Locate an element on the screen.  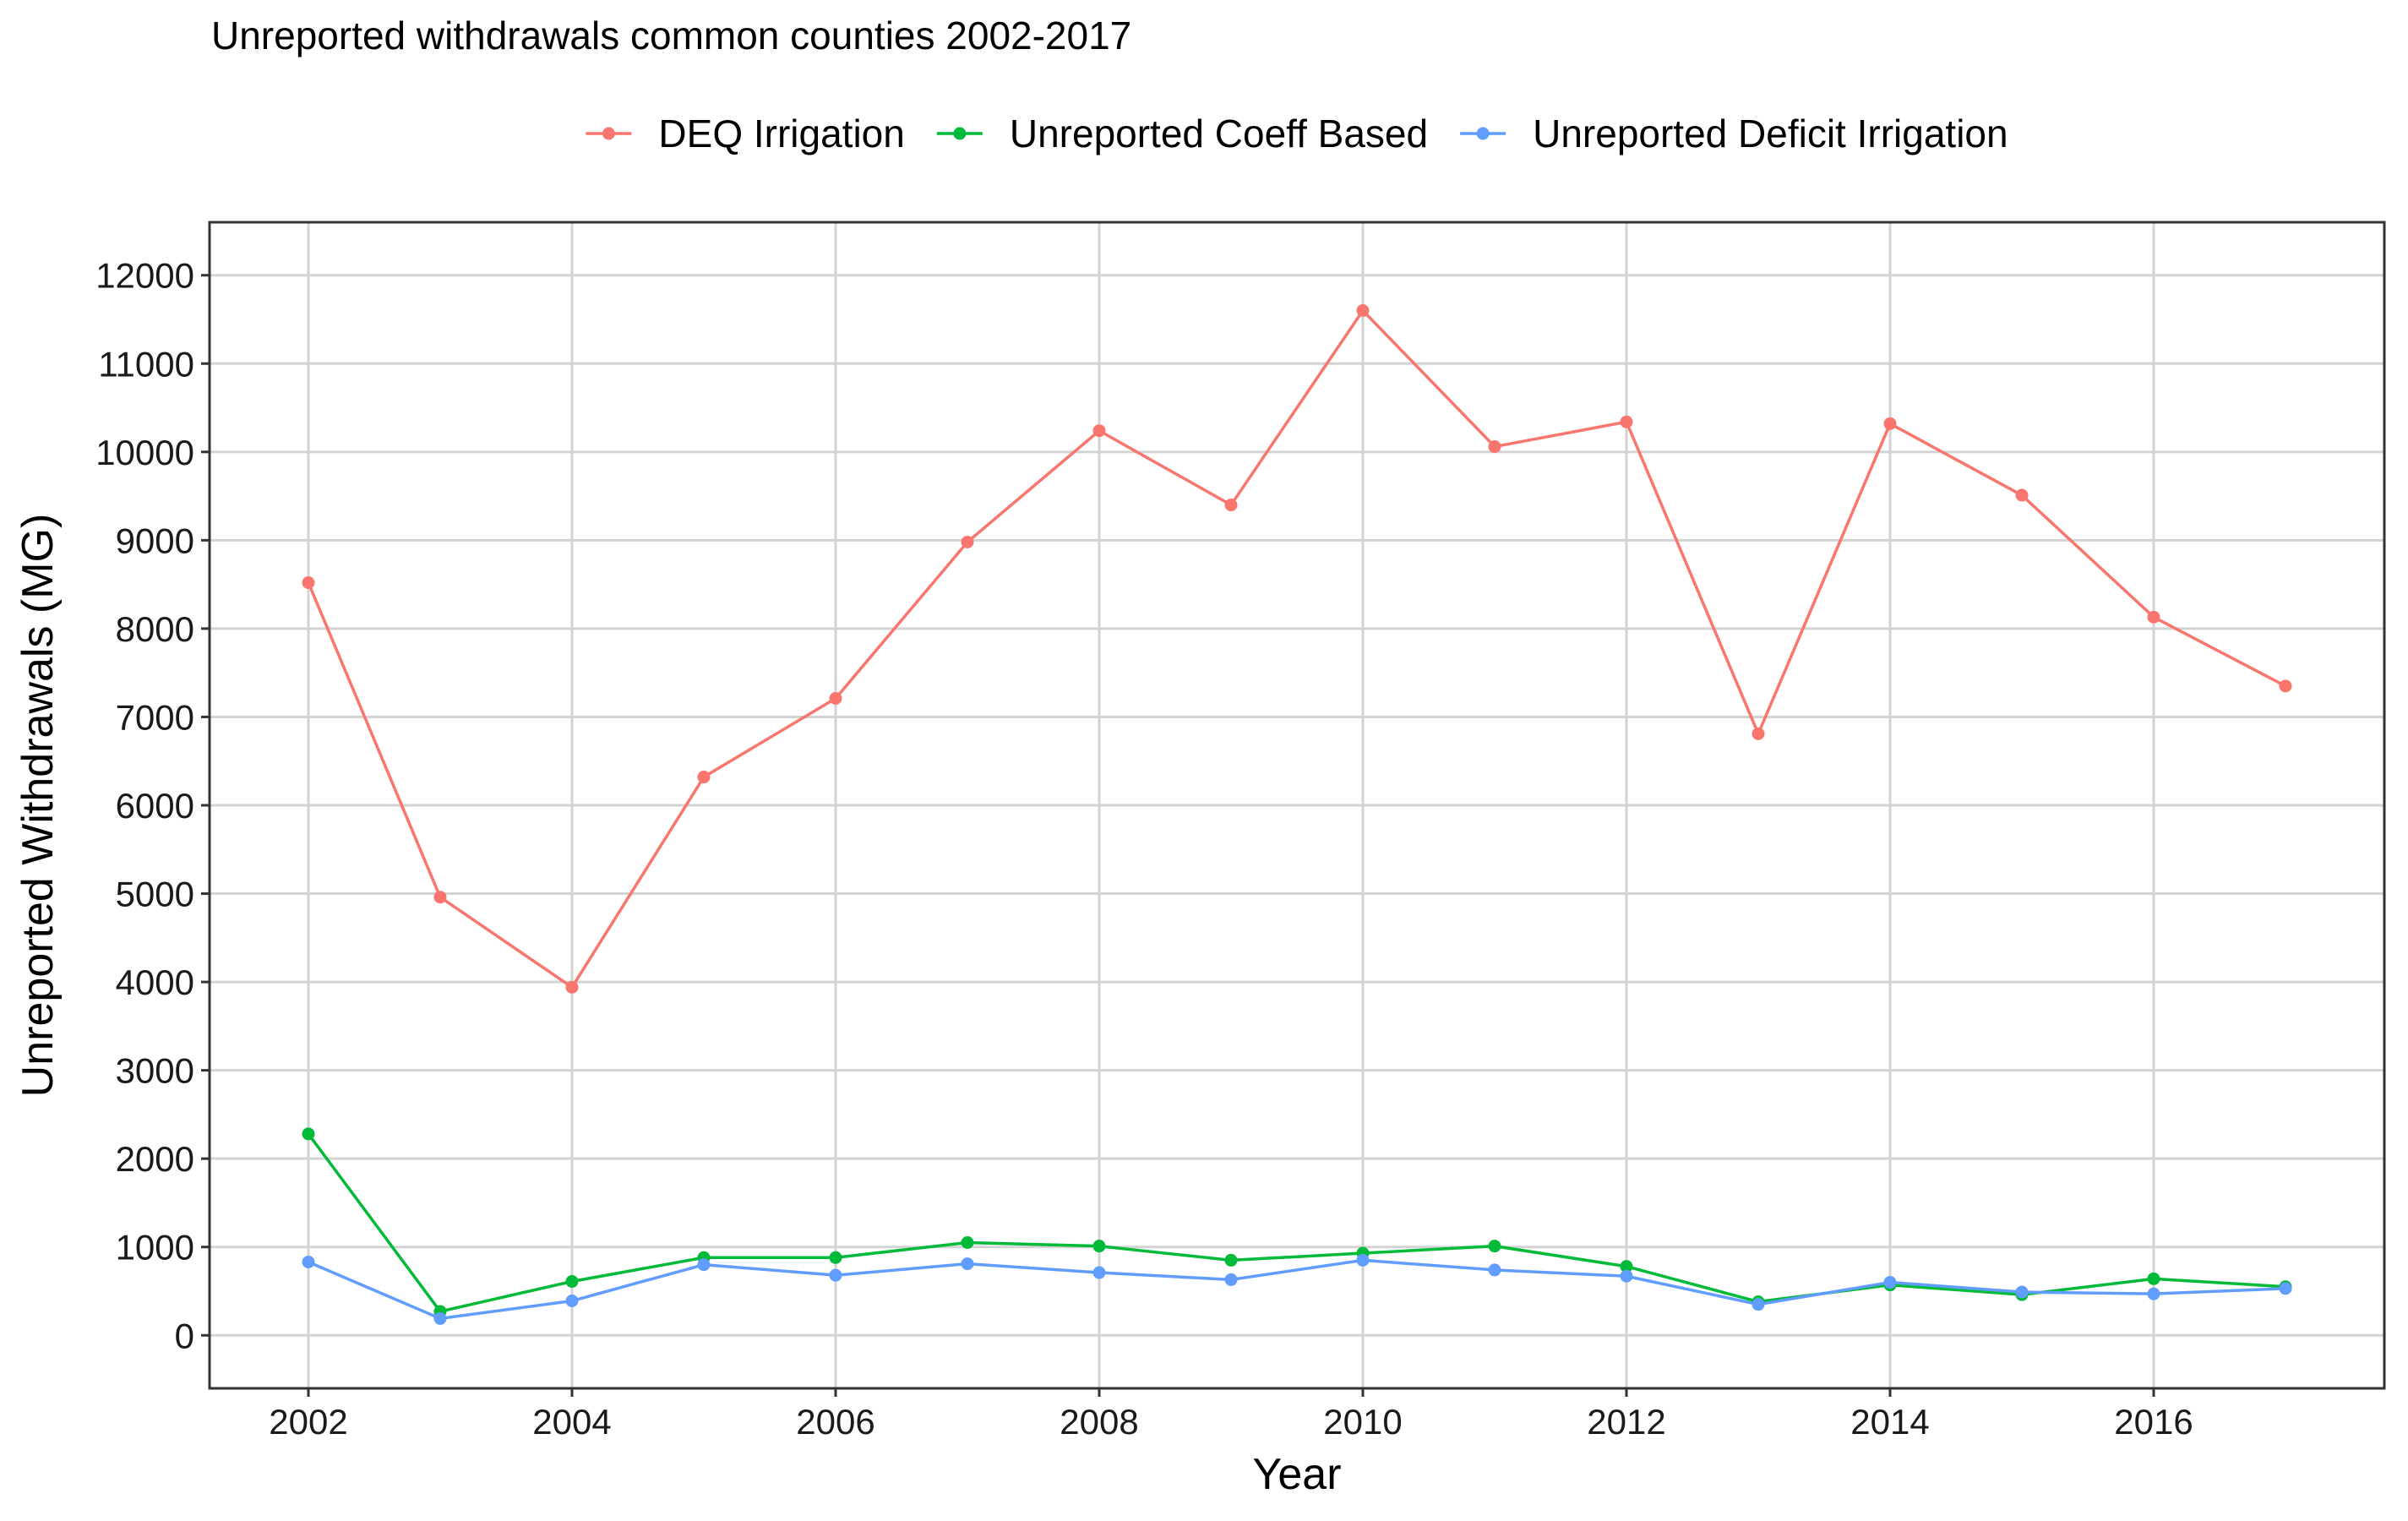
x-tick-label: 2016 is located at coordinates (2153, 1422).